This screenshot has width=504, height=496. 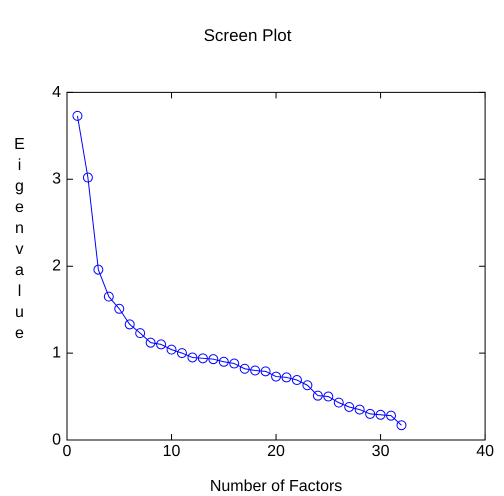 I want to click on y-axis-title: Eigenvalue, so click(x=19, y=241).